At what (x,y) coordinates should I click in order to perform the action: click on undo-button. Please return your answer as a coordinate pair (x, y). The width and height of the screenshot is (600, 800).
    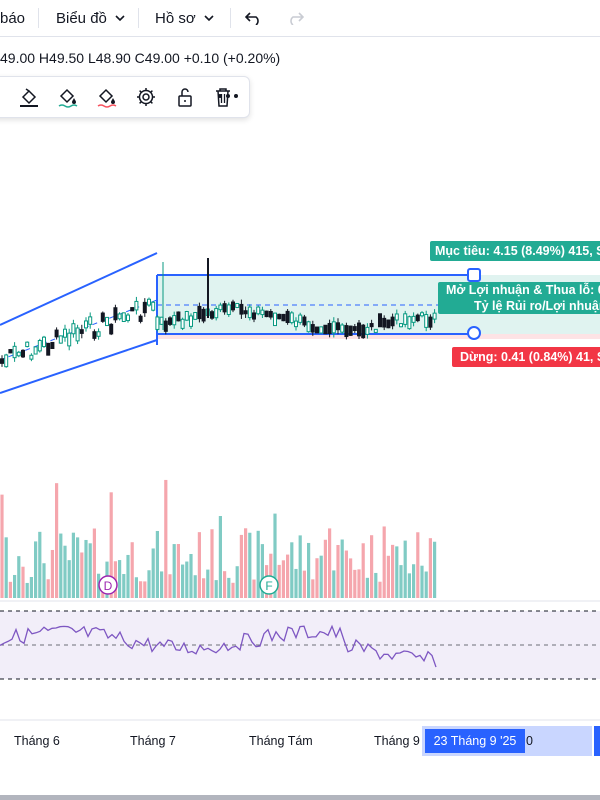
    Looking at the image, I should click on (254, 18).